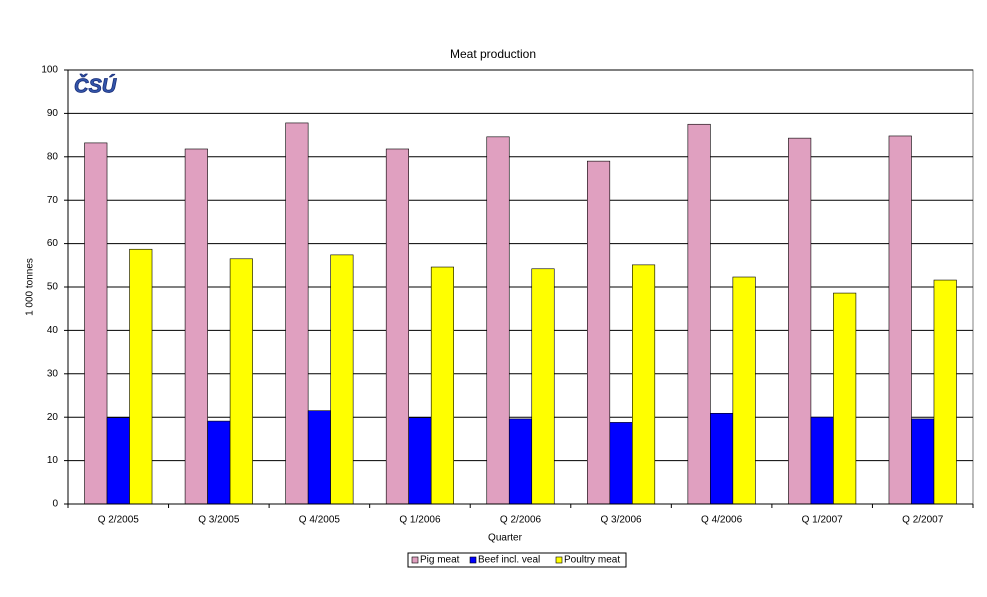 The width and height of the screenshot is (987, 597). Describe the element at coordinates (53, 287) in the screenshot. I see `y-tick-label: 50` at that location.